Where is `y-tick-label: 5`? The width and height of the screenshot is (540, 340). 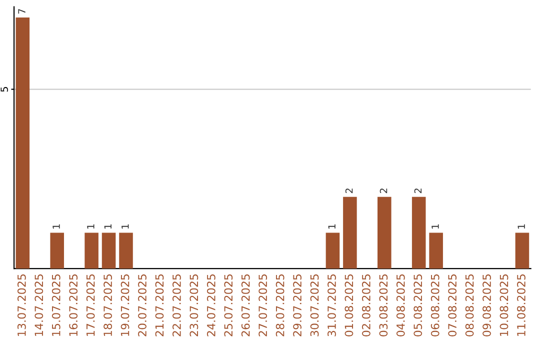
y-tick-label: 5 is located at coordinates (4, 89).